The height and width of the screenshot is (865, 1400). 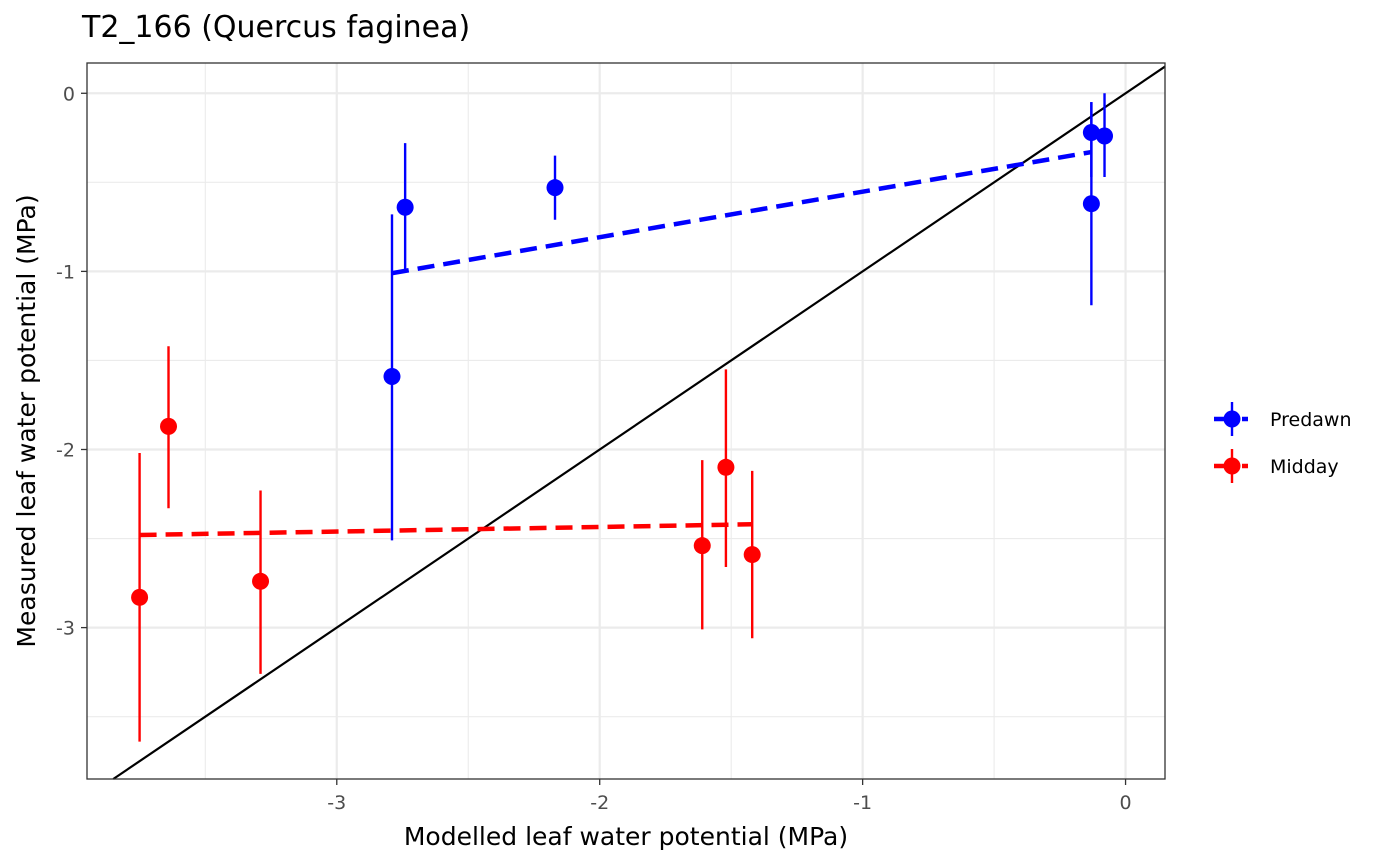 I want to click on x-tick-label: -1, so click(x=862, y=803).